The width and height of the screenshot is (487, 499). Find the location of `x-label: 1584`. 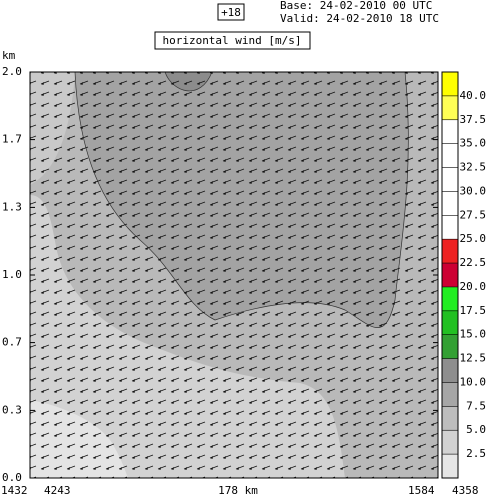

x-label: 1584 is located at coordinates (421, 490).